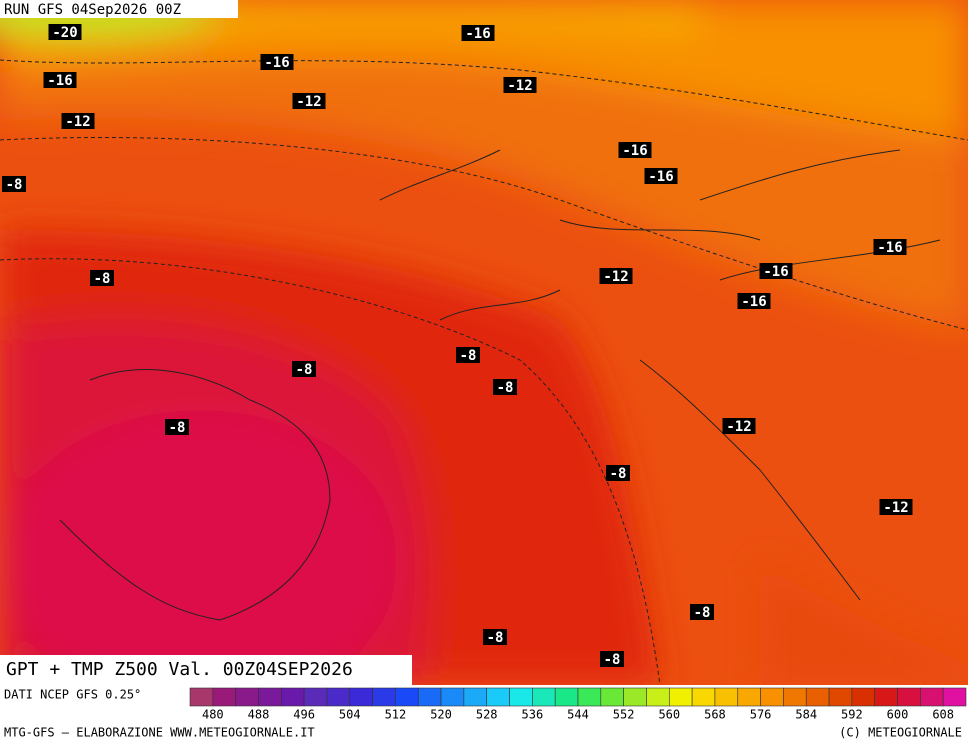  What do you see at coordinates (350, 715) in the screenshot?
I see `legend-tick-label: 504` at bounding box center [350, 715].